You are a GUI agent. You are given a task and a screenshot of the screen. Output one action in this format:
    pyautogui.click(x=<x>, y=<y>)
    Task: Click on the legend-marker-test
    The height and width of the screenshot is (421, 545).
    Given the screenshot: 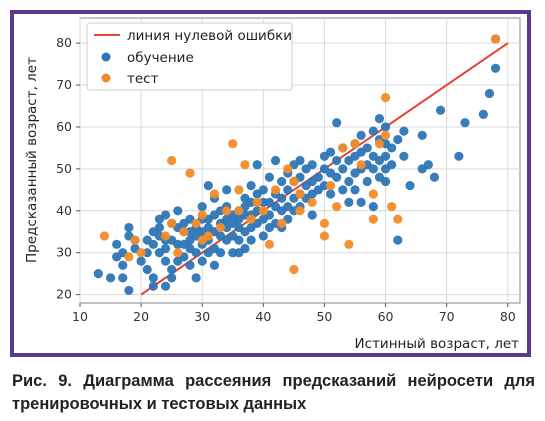 What is the action you would take?
    pyautogui.click(x=106, y=78)
    